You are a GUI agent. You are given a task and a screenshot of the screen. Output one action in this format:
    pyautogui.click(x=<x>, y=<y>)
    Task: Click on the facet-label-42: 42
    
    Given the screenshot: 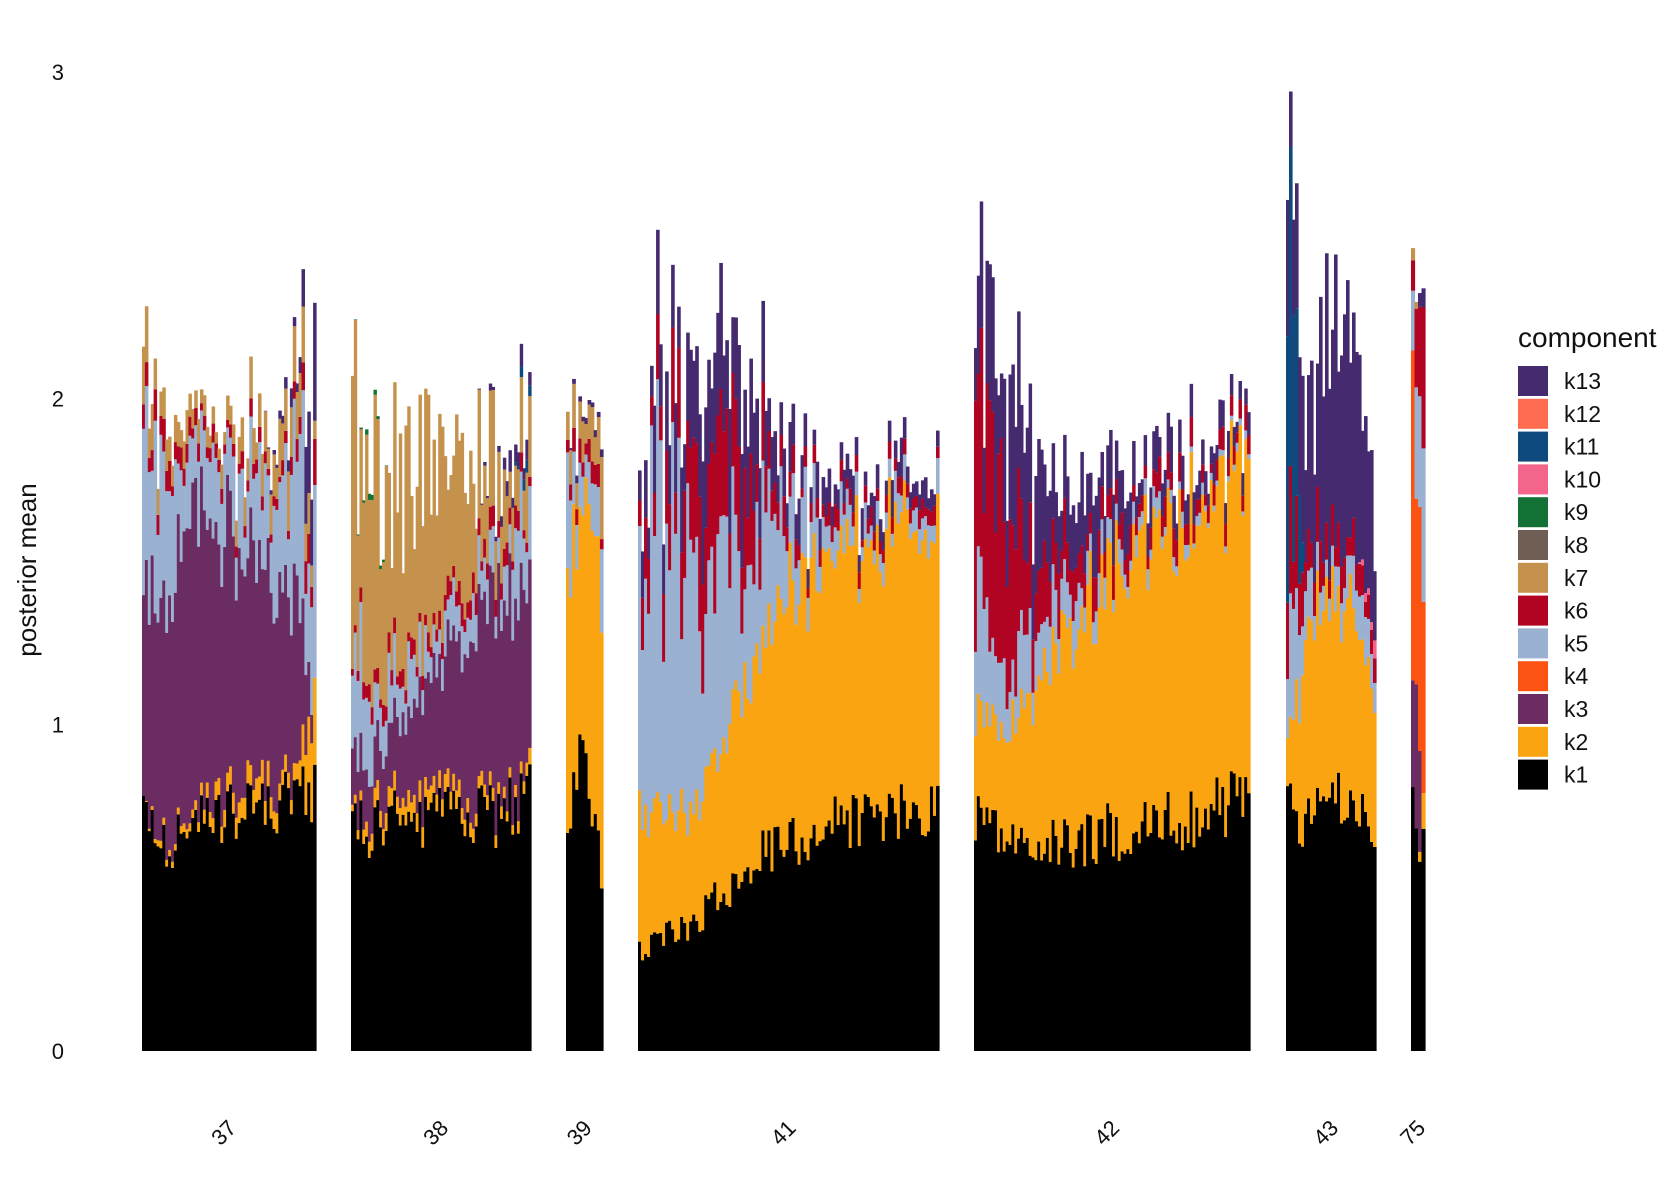 What is the action you would take?
    pyautogui.click(x=1106, y=1132)
    